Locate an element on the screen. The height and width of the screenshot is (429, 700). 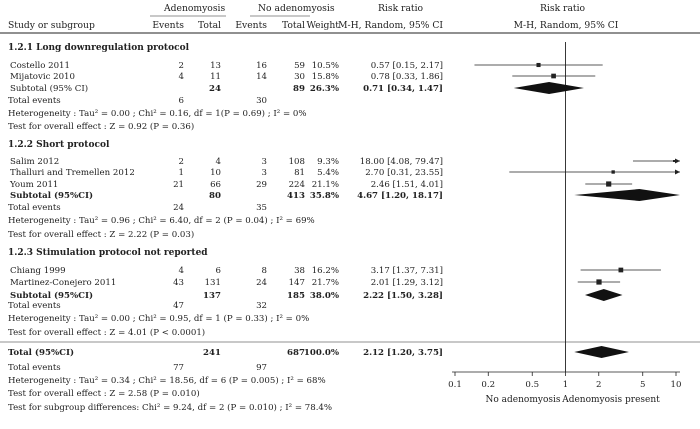
subtotal-total2: 185 is located at coordinates (296, 296).